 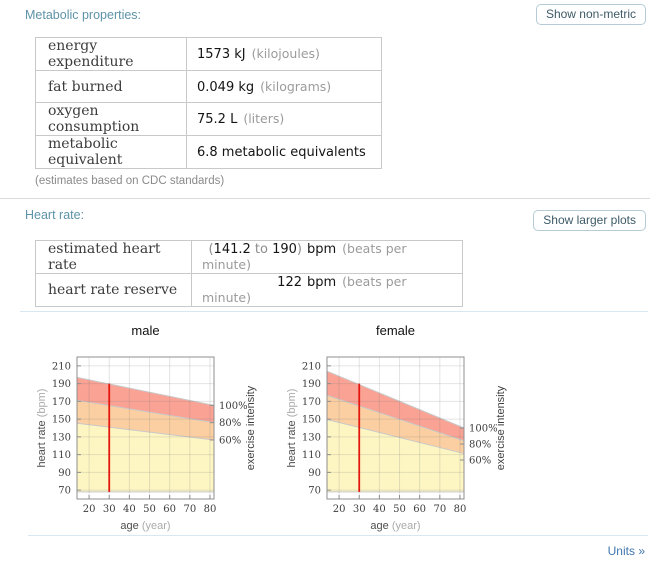 I want to click on show-non-metric-button: Show non-metric, so click(x=590, y=14).